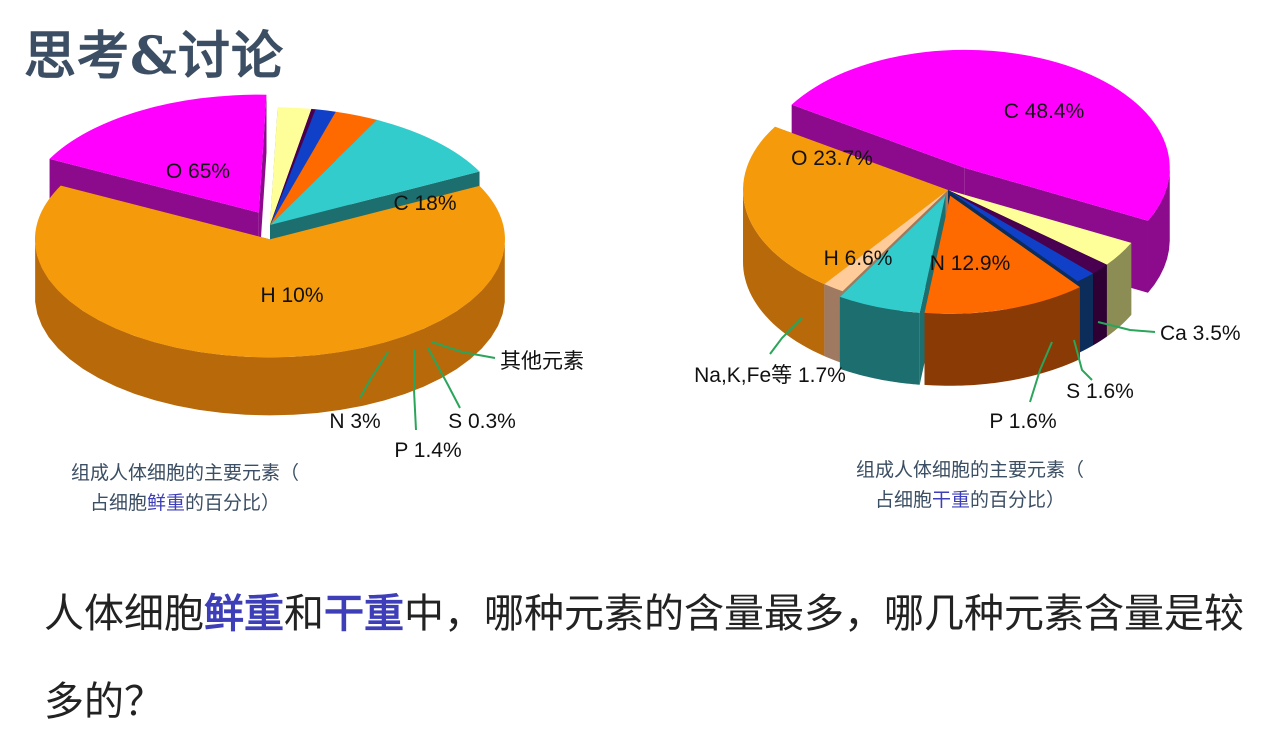 This screenshot has width=1280, height=746. I want to click on dry-na-k-fe-label: Na,K,Fe等 1.7%, so click(770, 375).